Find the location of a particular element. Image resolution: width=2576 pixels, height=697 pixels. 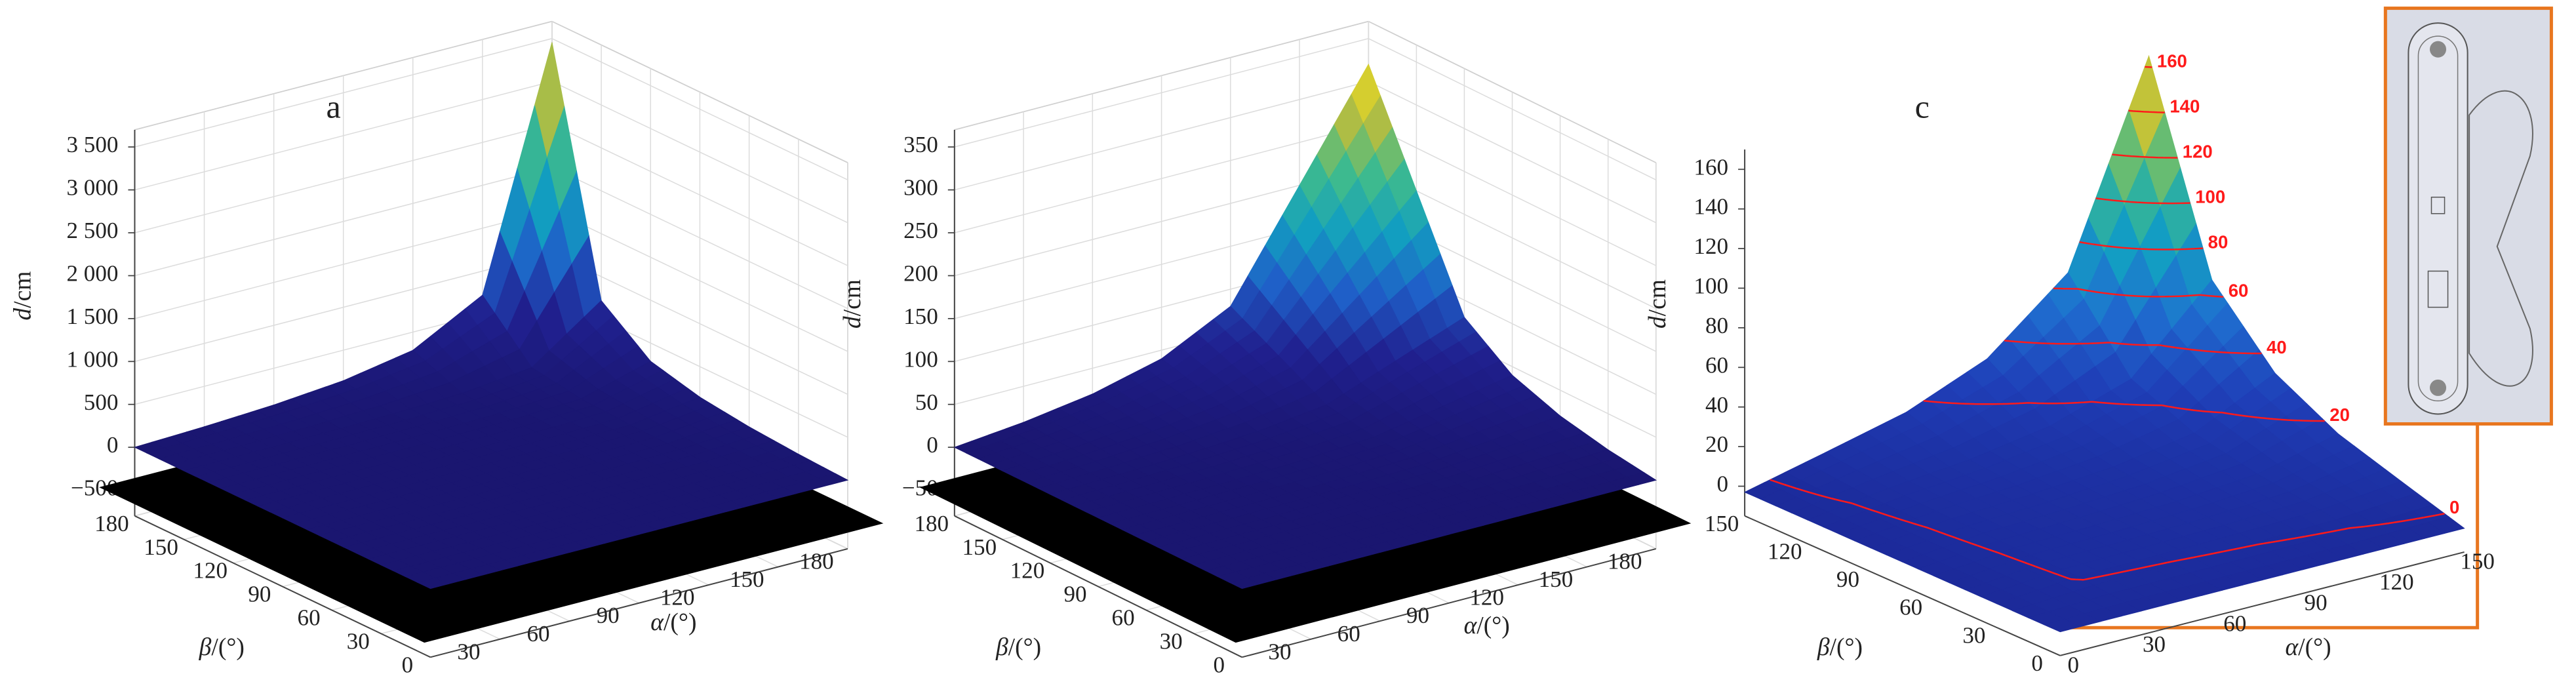

x-tick-label: 0 is located at coordinates (2073, 665).